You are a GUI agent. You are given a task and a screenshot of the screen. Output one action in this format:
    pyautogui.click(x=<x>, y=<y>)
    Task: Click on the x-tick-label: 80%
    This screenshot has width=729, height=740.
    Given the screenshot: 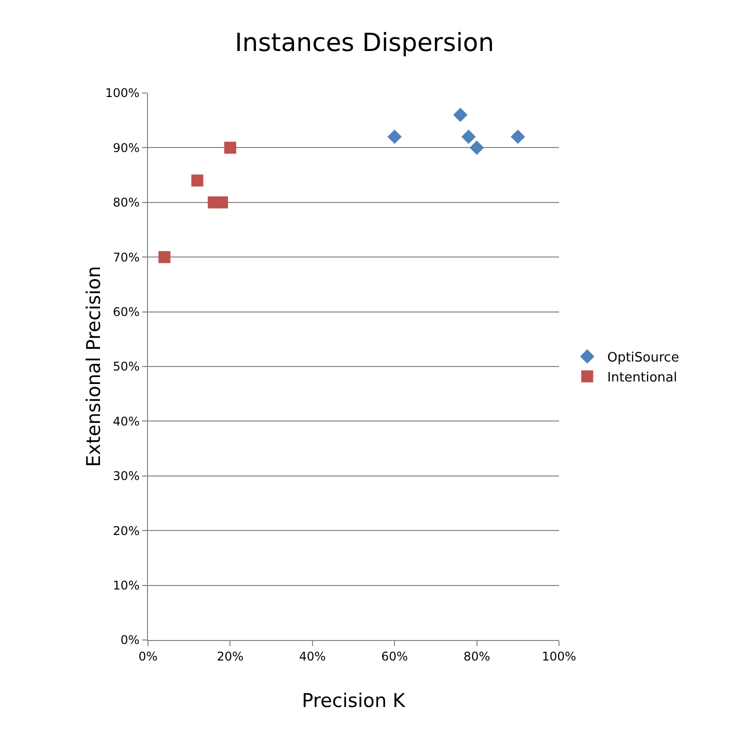 What is the action you would take?
    pyautogui.click(x=476, y=656)
    